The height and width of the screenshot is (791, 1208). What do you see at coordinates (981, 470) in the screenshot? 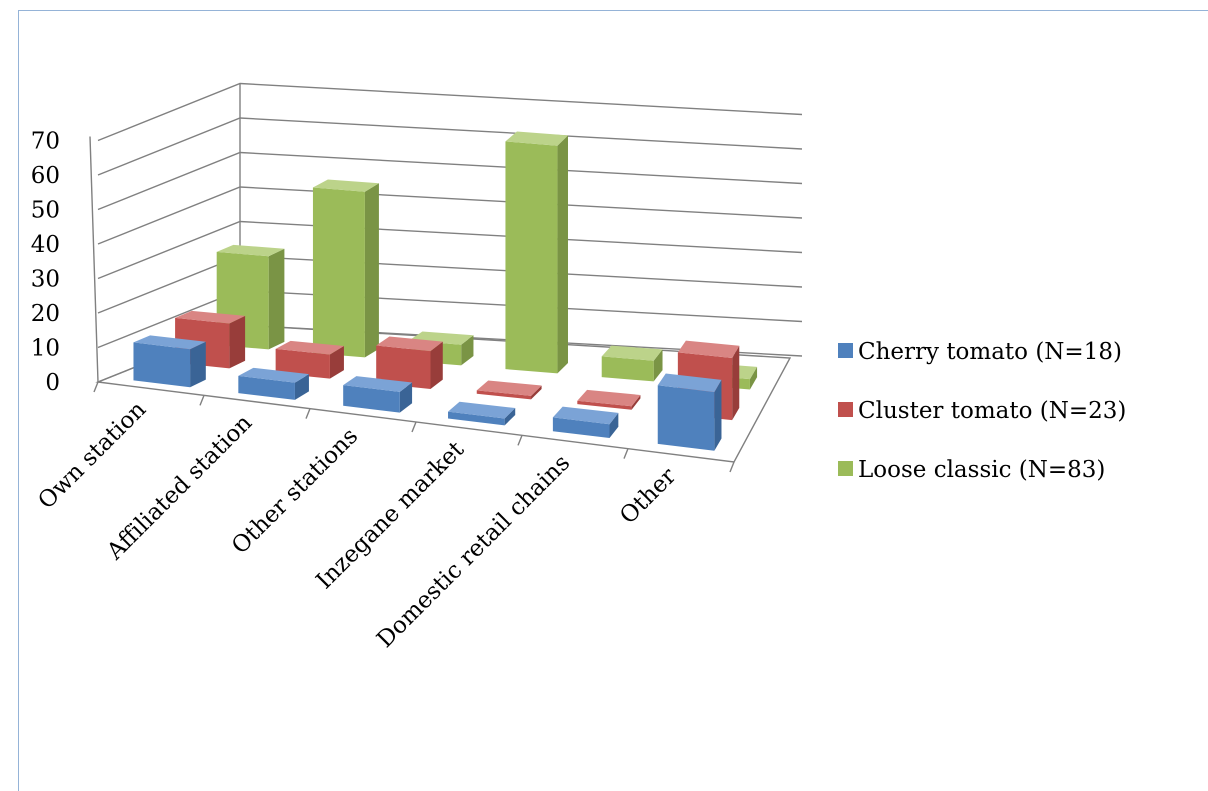
I see `legend-label: Loose classic (N=83)` at bounding box center [981, 470].